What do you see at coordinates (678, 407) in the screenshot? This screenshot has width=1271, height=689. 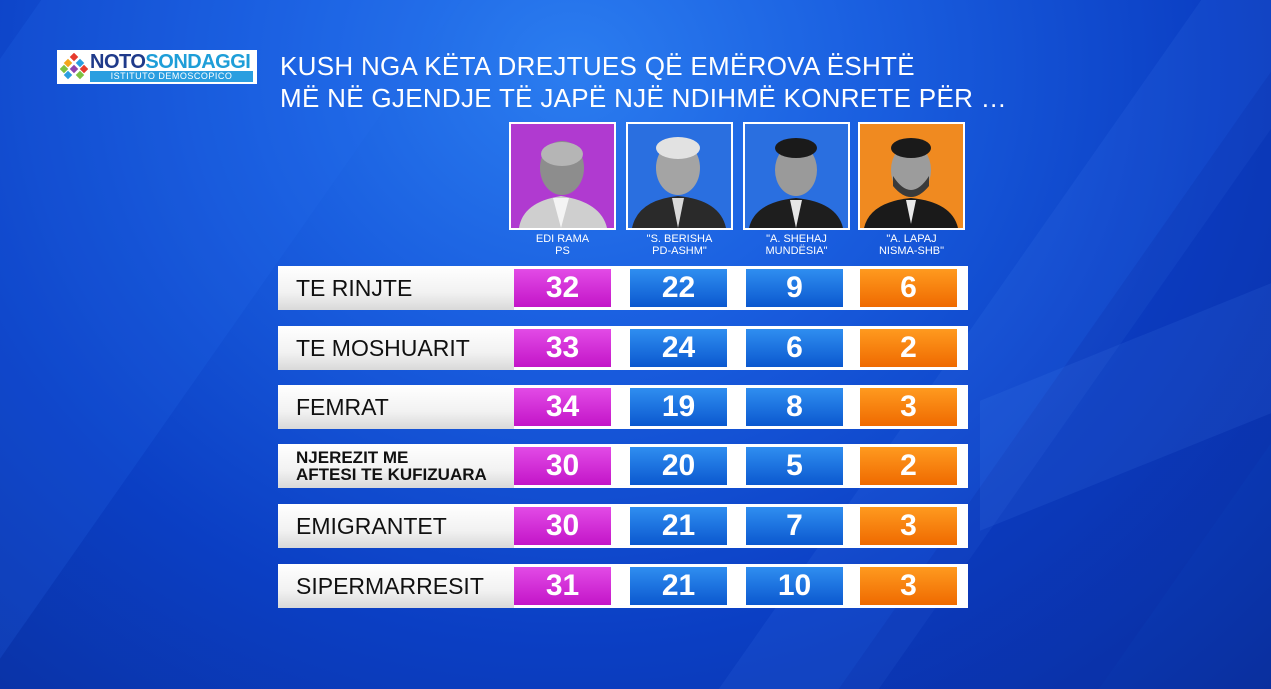 I see `value-cell: 19` at bounding box center [678, 407].